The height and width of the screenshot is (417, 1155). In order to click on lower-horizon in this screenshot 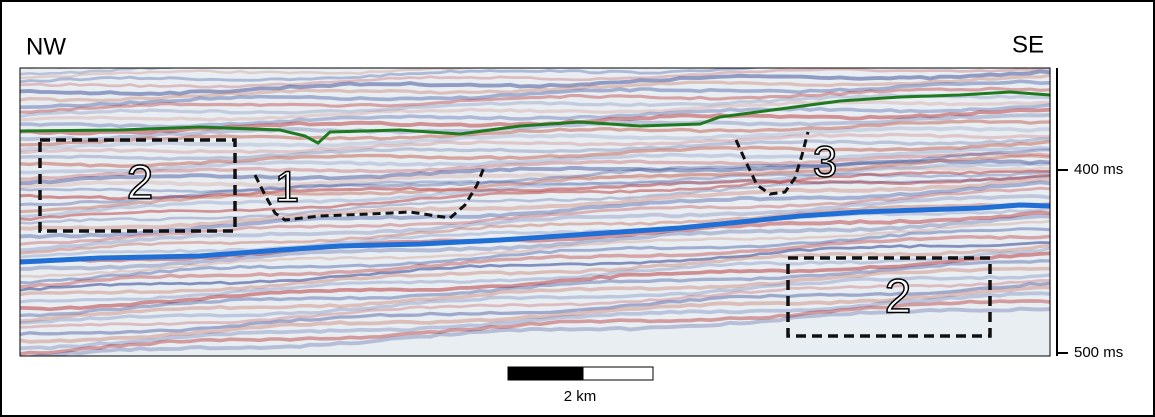, I will do `click(535, 233)`.